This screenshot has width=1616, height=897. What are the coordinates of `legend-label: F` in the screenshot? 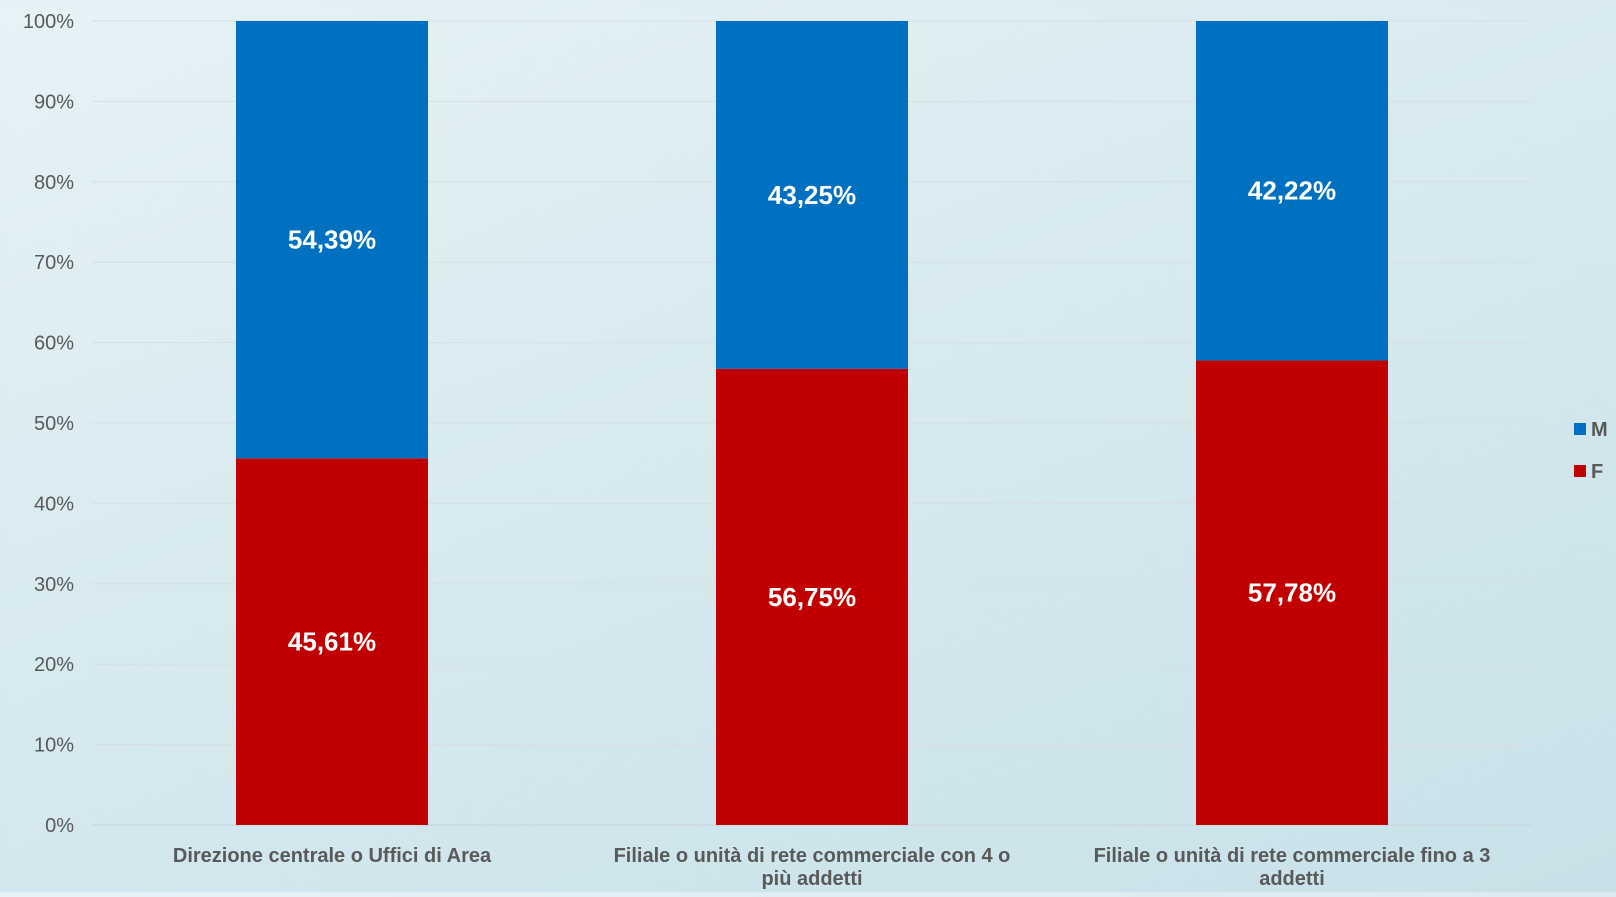 It's located at (1597, 472).